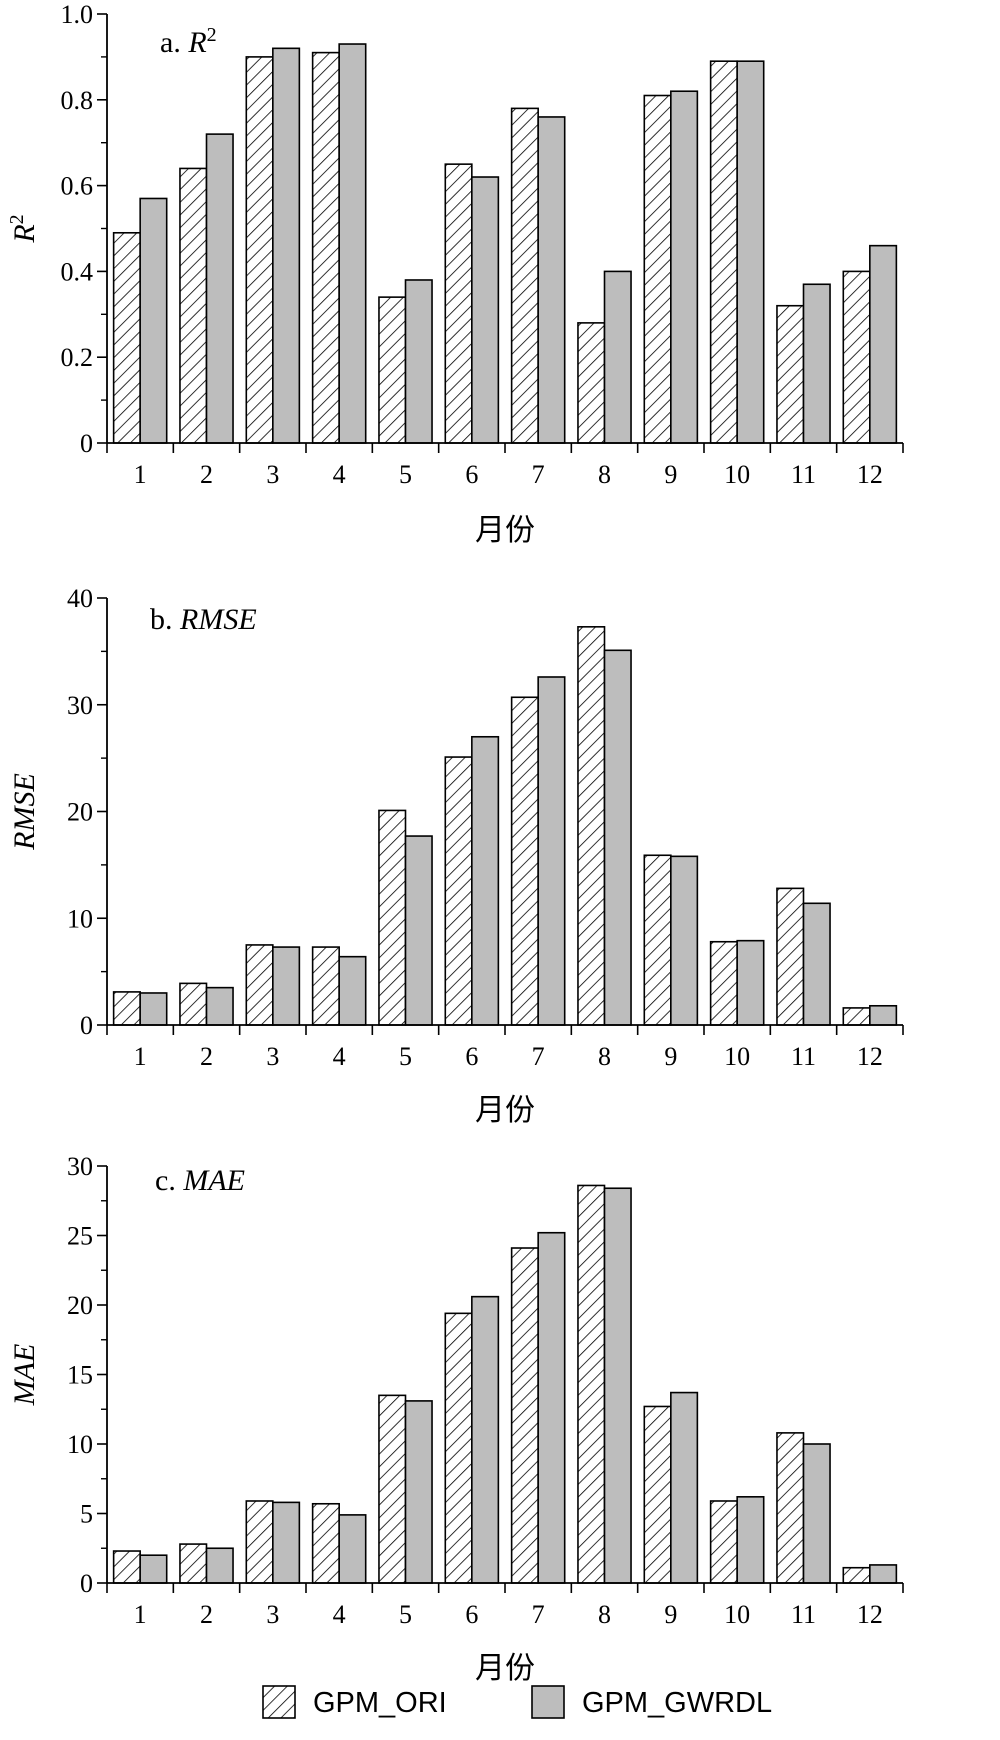 The height and width of the screenshot is (1740, 1000). What do you see at coordinates (677, 1703) in the screenshot?
I see `legend-label-gpm-gwrdl: GPM_GWRDL` at bounding box center [677, 1703].